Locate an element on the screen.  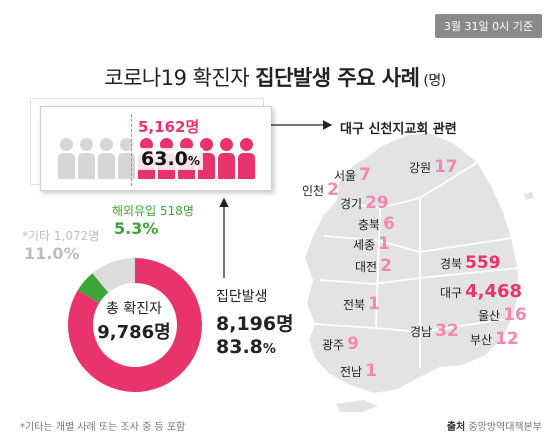
region-daejeon: 대전 2 is located at coordinates (373, 266).